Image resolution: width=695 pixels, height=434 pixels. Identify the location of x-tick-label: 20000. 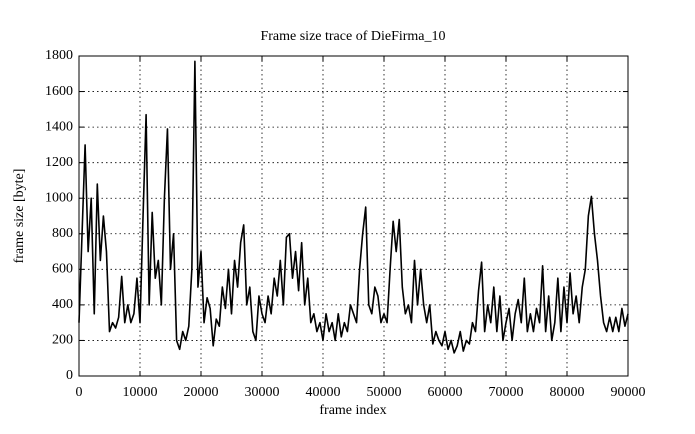
(201, 392).